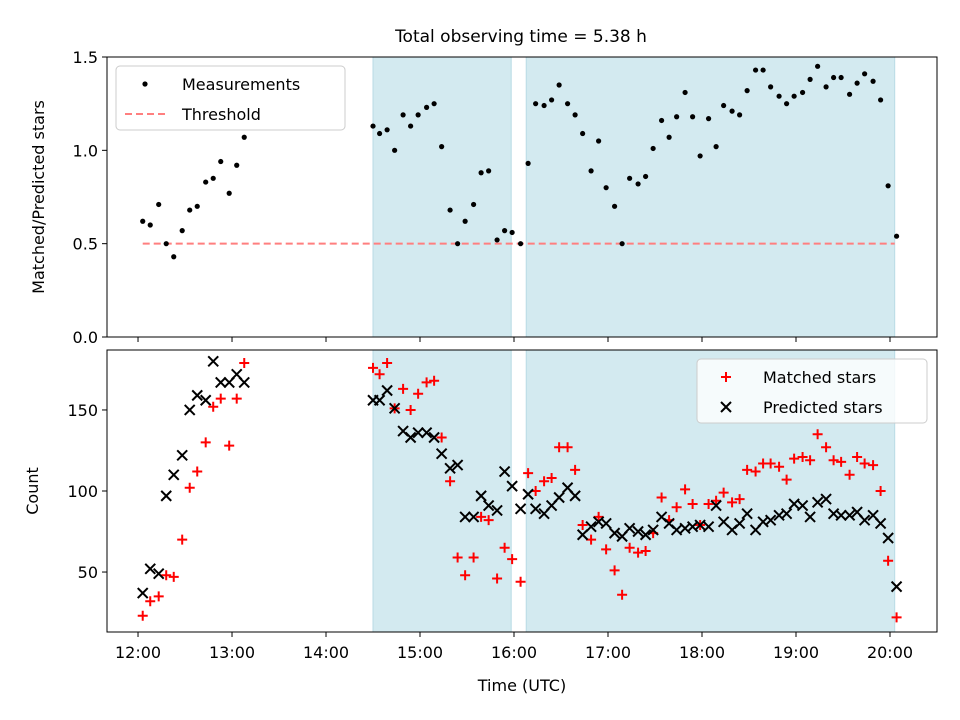 This screenshot has width=960, height=720. What do you see at coordinates (442, 491) in the screenshot?
I see `shaded-interval` at bounding box center [442, 491].